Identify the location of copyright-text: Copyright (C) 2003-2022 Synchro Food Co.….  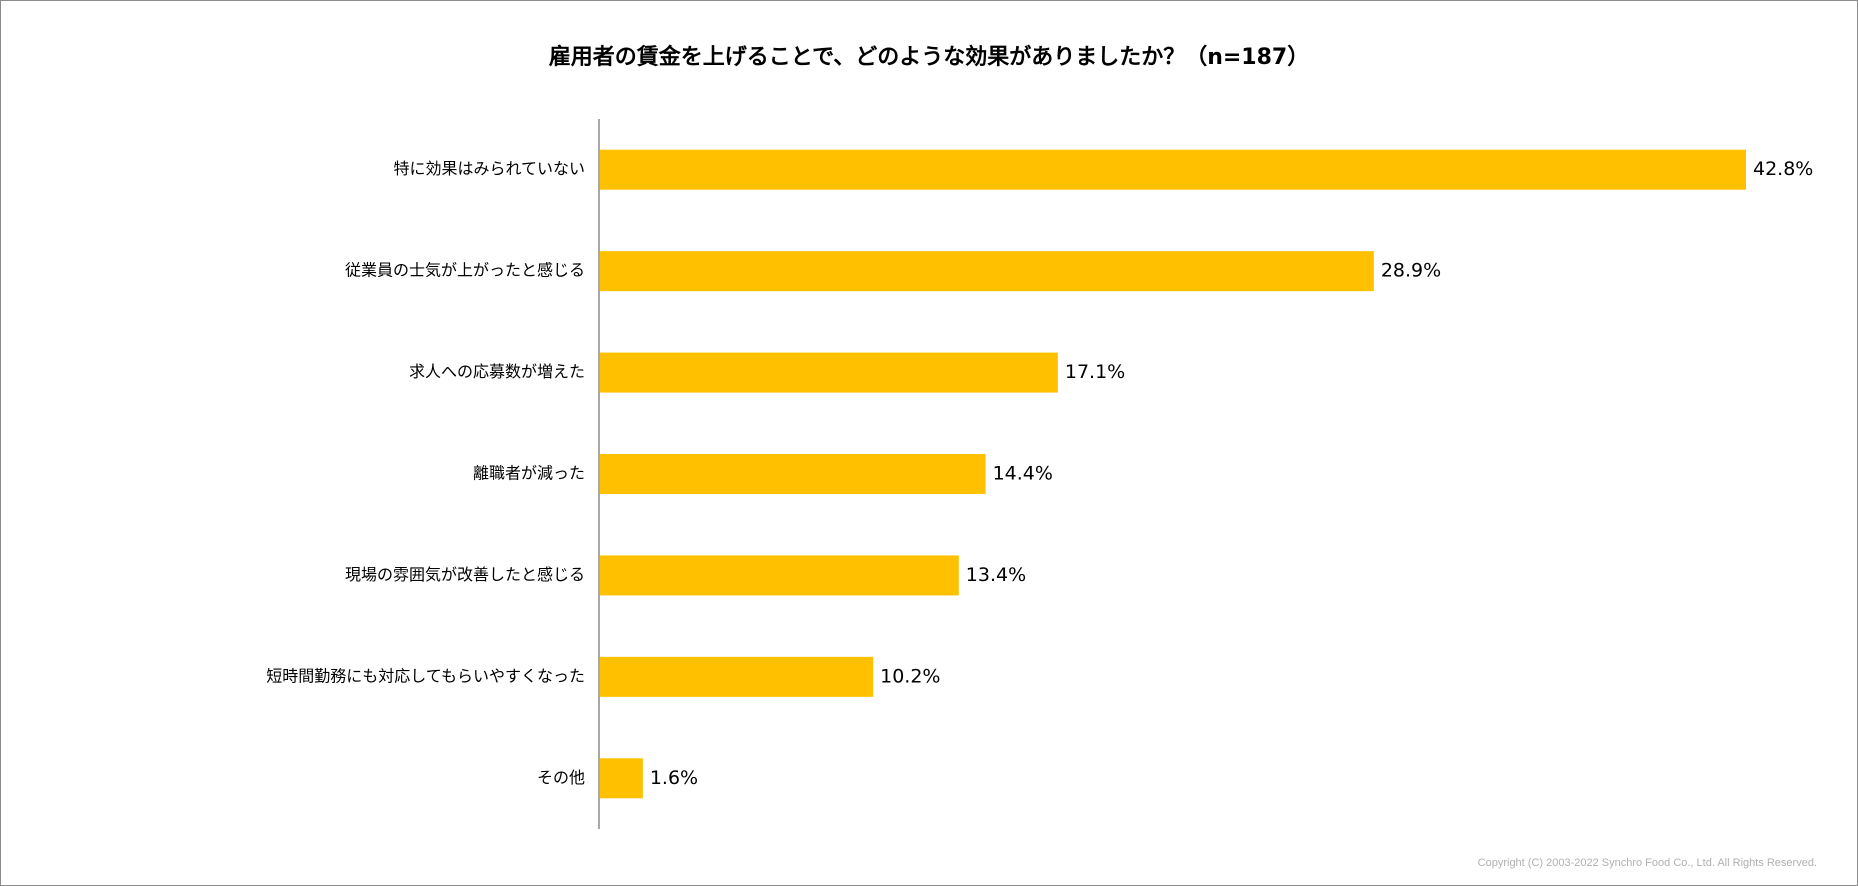
(1647, 863).